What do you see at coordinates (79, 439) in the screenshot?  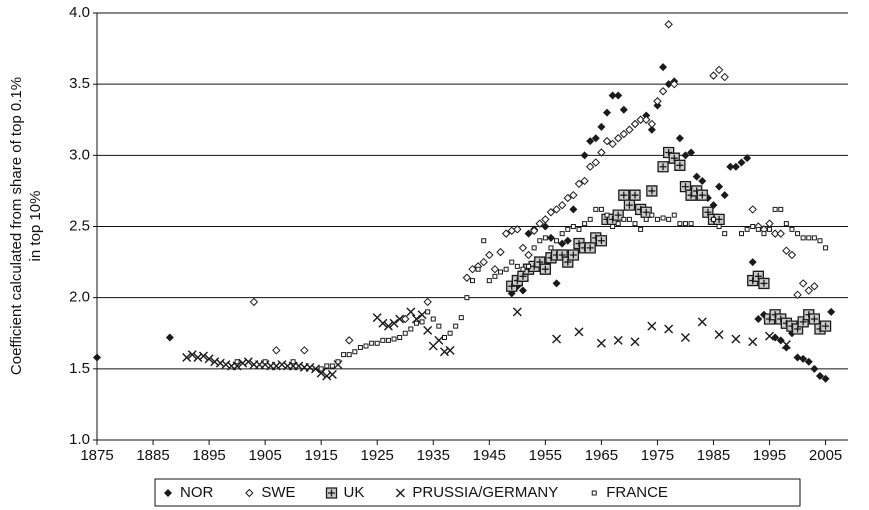 I see `y-tick-label: 1.0` at bounding box center [79, 439].